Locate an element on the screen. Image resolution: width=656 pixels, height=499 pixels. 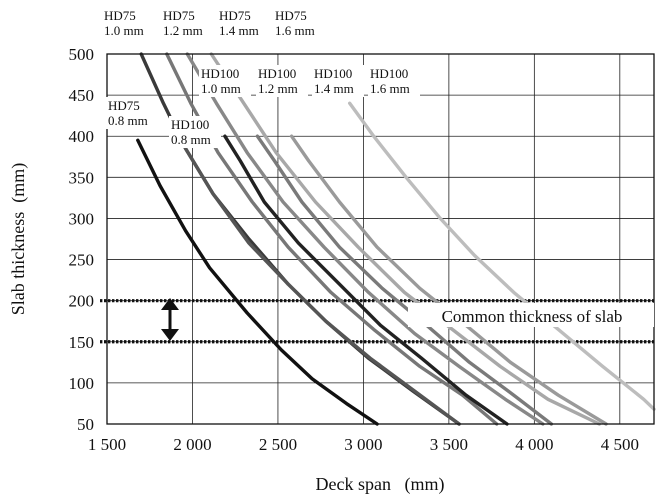
y-tick-label: 300 is located at coordinates (82, 218).